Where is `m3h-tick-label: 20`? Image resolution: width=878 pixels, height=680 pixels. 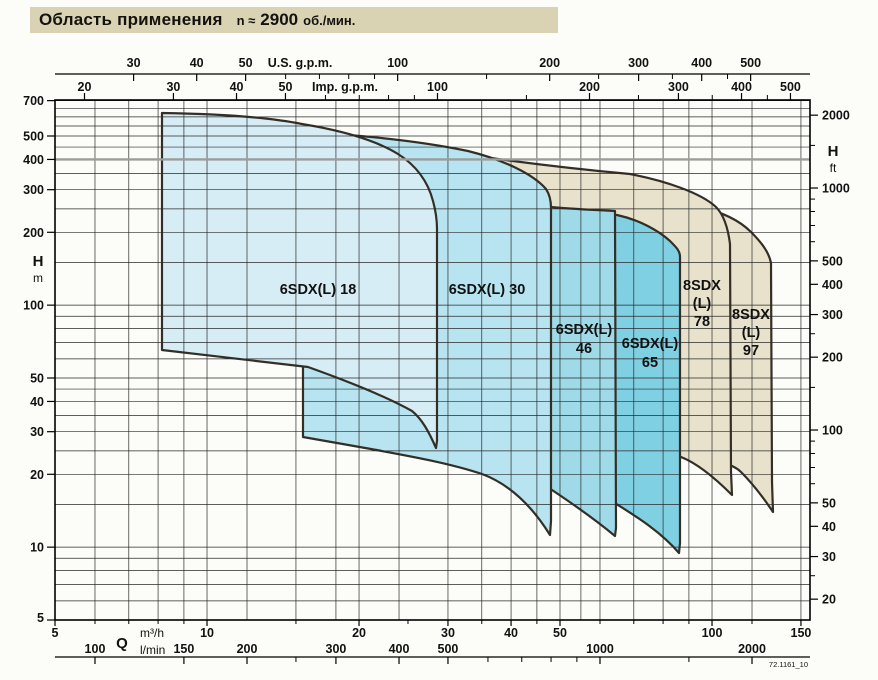 m3h-tick-label: 20 is located at coordinates (359, 633).